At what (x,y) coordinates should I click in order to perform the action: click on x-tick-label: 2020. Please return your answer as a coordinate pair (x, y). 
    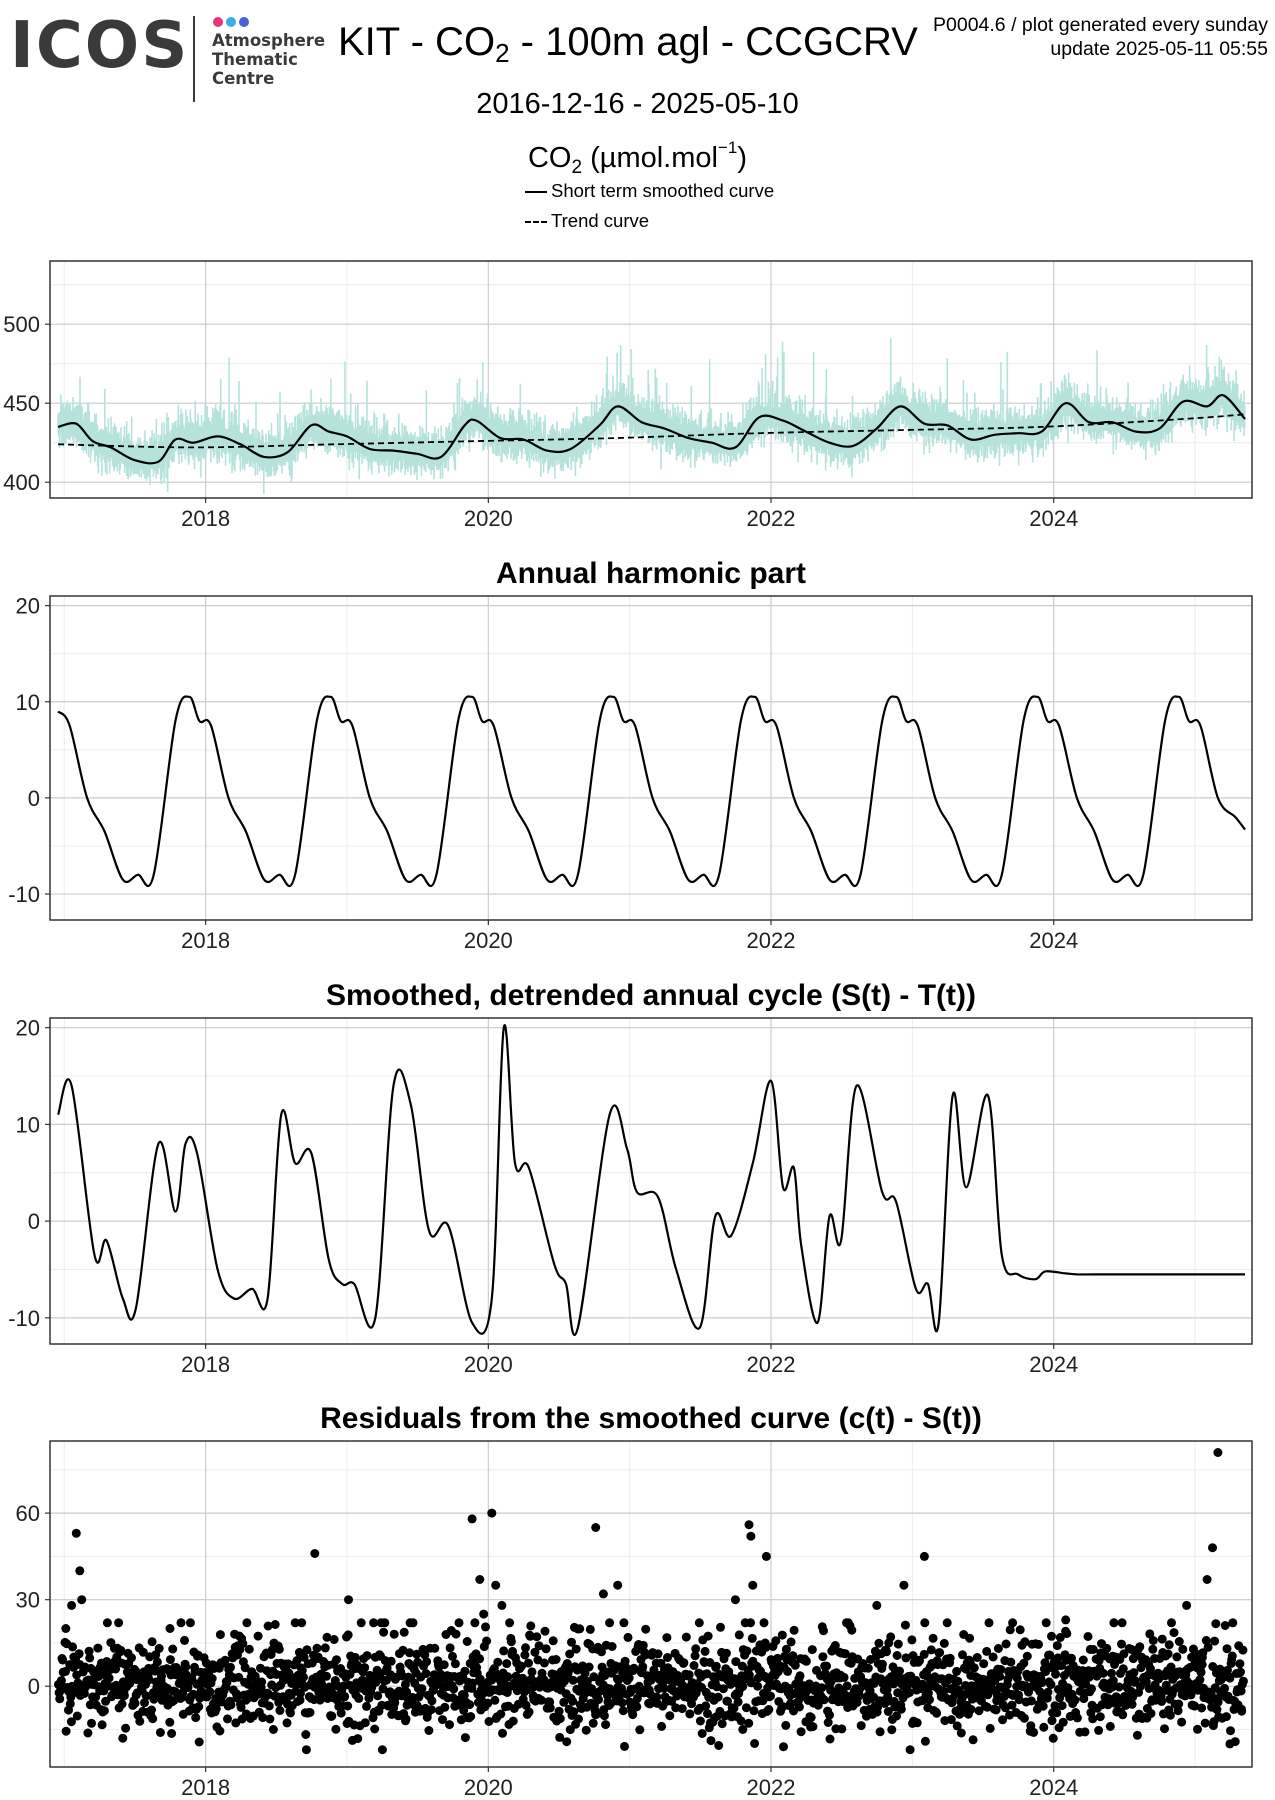
    Looking at the image, I should click on (488, 1787).